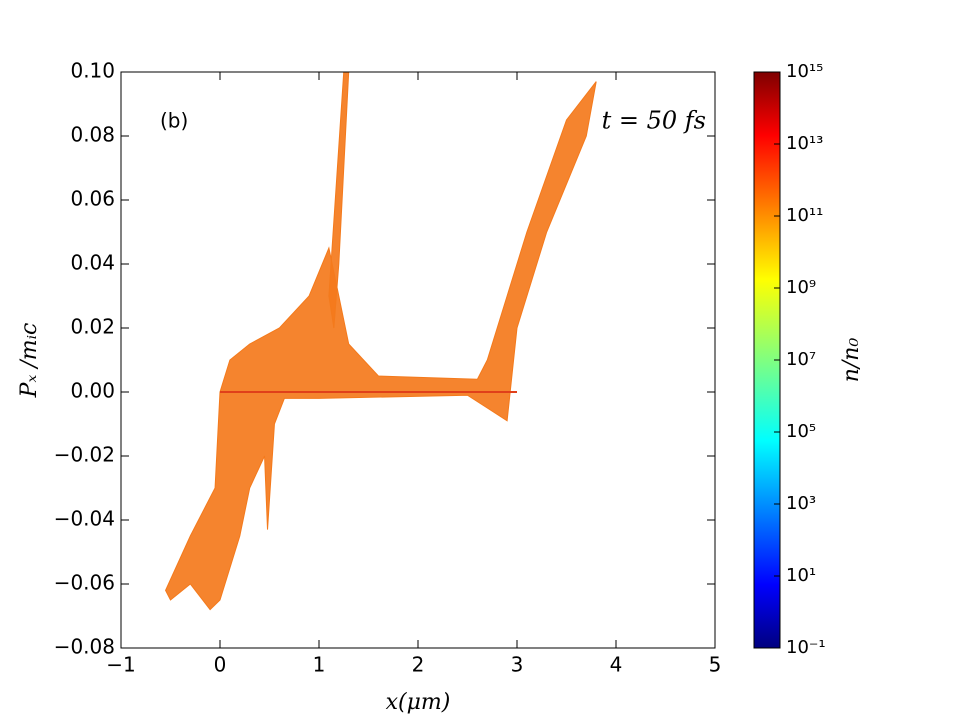 This screenshot has width=960, height=724. Describe the element at coordinates (120, 665) in the screenshot. I see `x-tick-label: −1` at that location.